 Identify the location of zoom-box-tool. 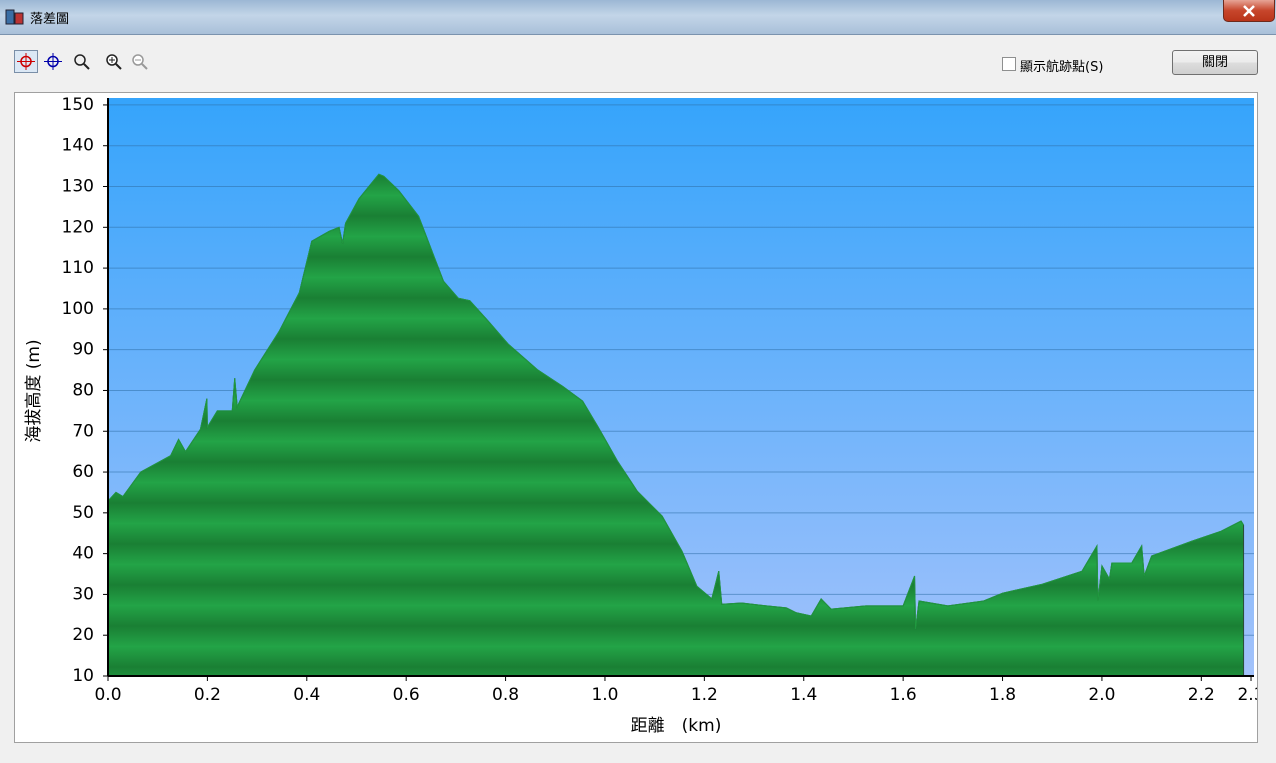
(82, 62).